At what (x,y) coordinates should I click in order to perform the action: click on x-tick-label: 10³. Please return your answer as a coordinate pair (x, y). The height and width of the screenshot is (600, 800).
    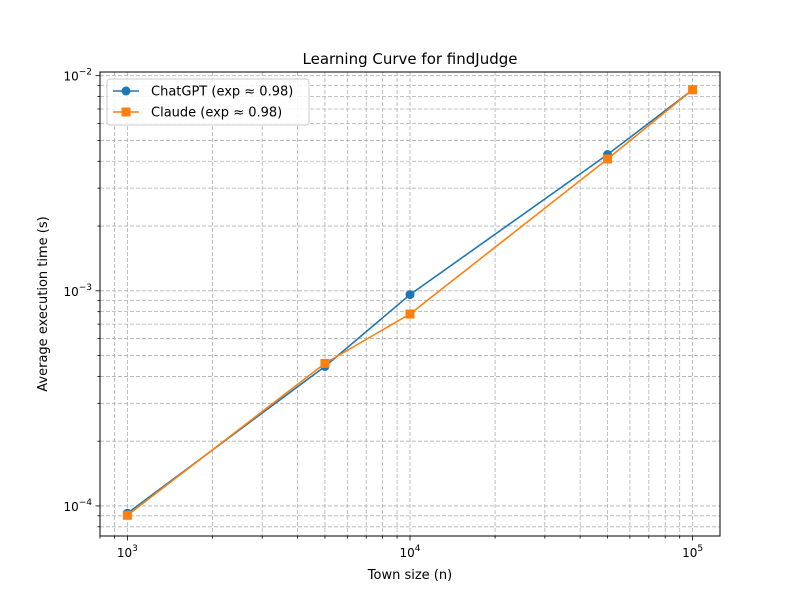
    Looking at the image, I should click on (127, 552).